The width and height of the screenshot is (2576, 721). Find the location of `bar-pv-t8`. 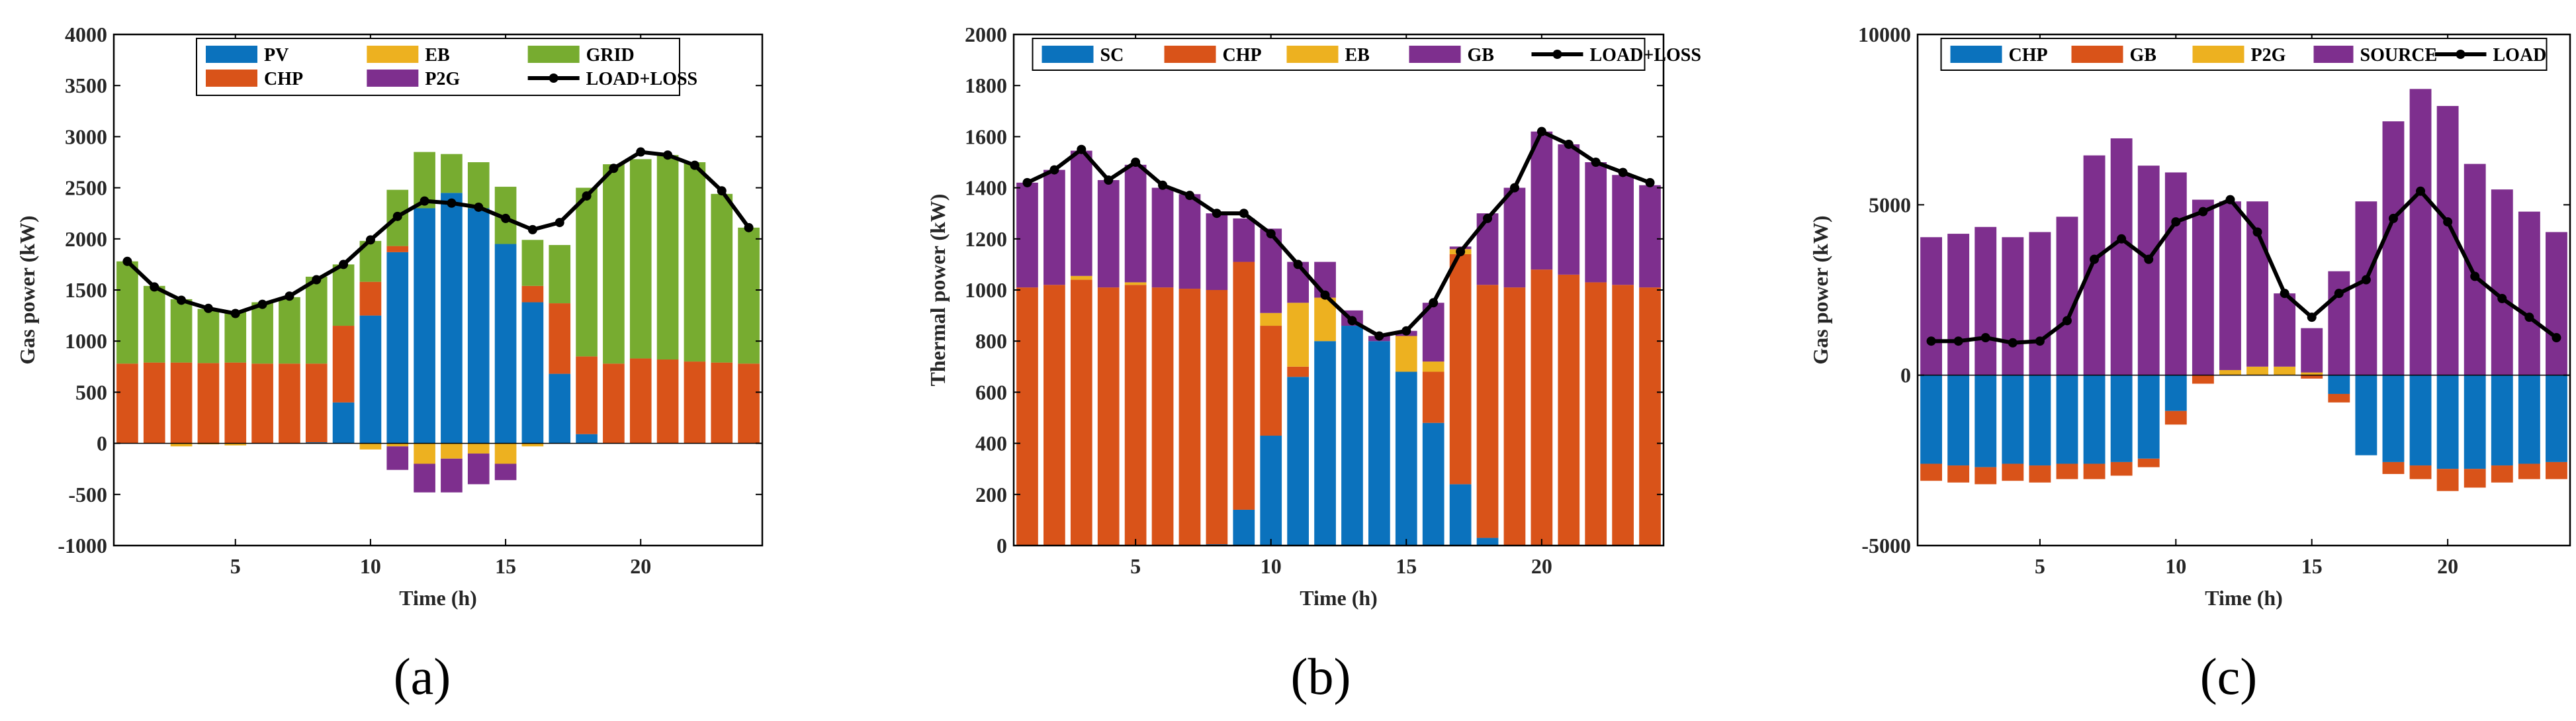

bar-pv-t8 is located at coordinates (316, 443).